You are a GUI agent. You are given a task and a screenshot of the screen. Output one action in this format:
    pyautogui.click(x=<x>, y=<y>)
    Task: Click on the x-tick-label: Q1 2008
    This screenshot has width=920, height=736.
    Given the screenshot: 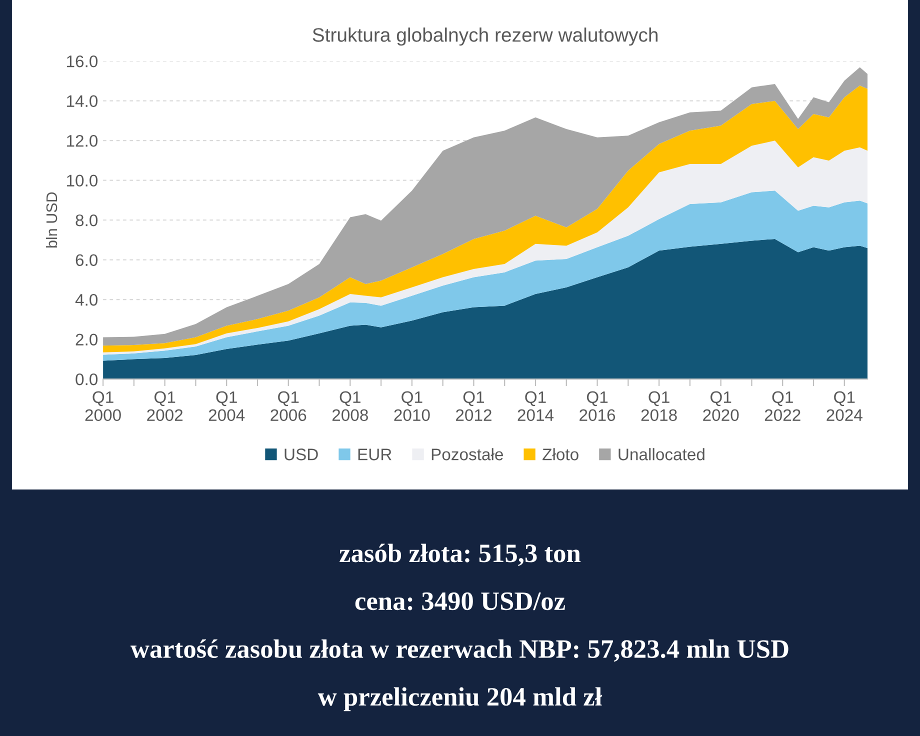 What is the action you would take?
    pyautogui.click(x=350, y=406)
    